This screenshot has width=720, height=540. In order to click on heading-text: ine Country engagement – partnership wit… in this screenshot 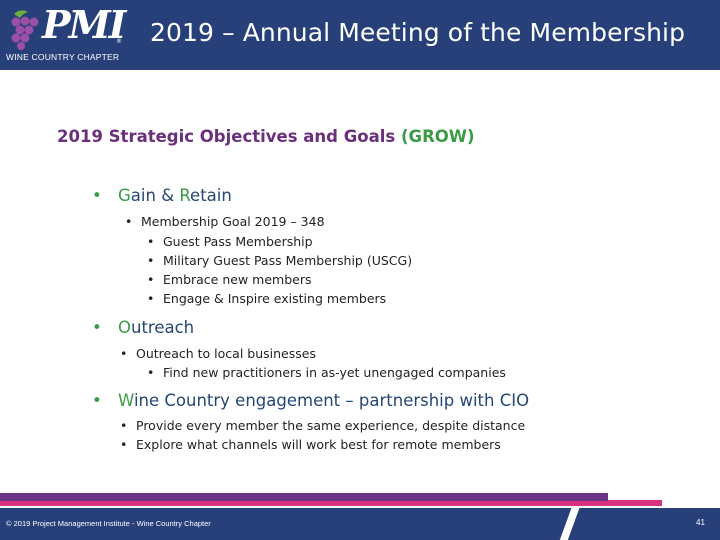, I will do `click(331, 400)`.